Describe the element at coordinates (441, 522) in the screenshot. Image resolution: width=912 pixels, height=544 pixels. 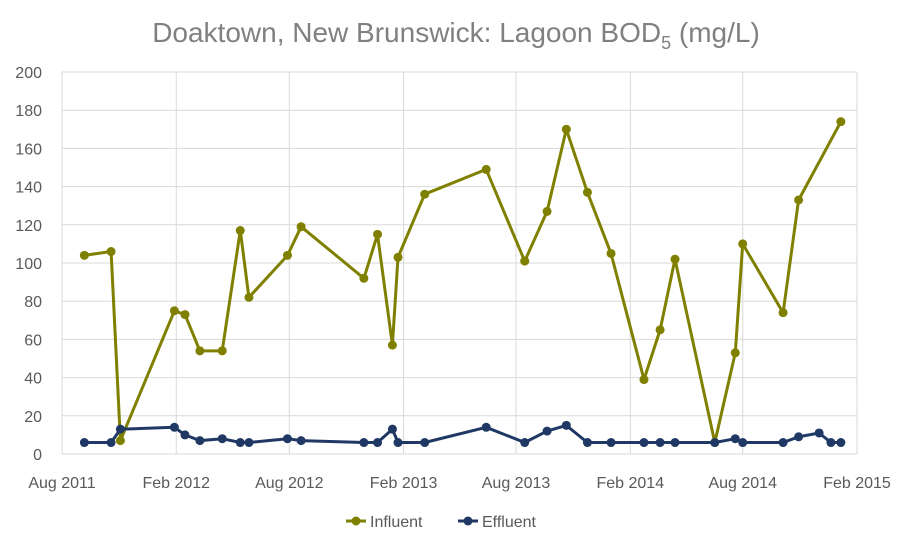
I see `legend: Influent Effluent` at that location.